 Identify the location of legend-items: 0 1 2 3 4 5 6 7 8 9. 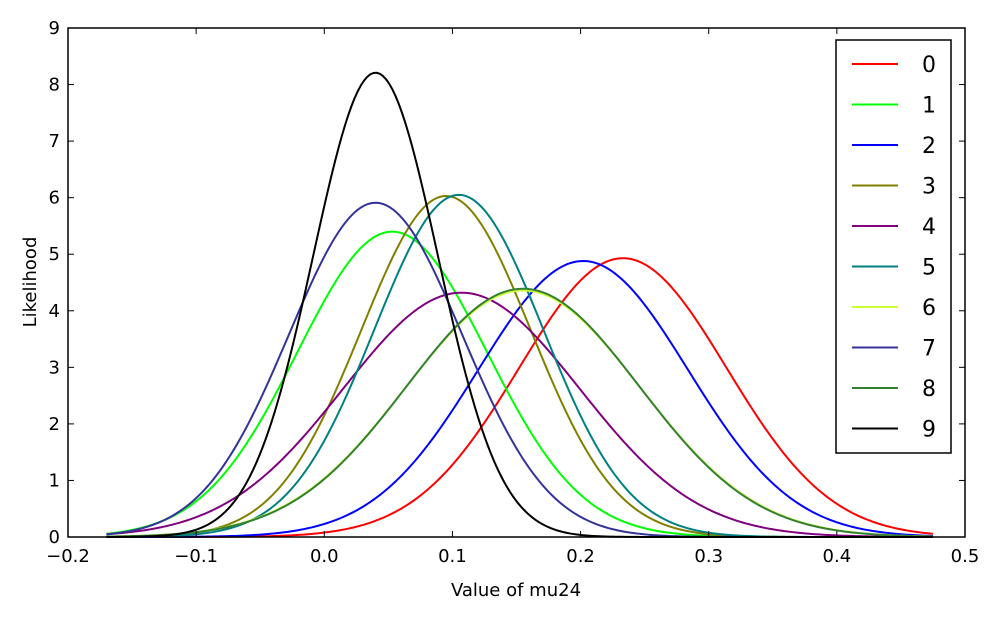
(894, 248).